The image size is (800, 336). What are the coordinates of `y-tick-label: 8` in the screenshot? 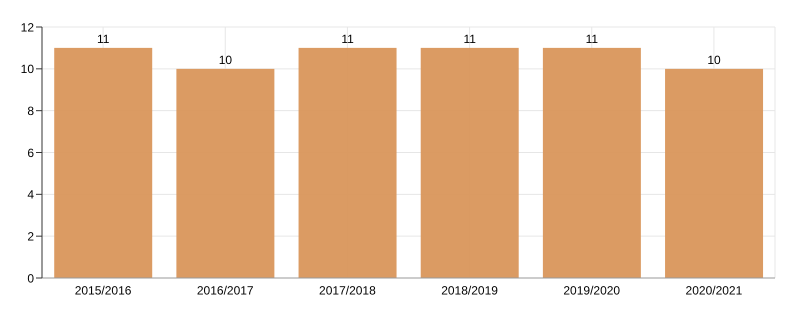 It's located at (30, 111).